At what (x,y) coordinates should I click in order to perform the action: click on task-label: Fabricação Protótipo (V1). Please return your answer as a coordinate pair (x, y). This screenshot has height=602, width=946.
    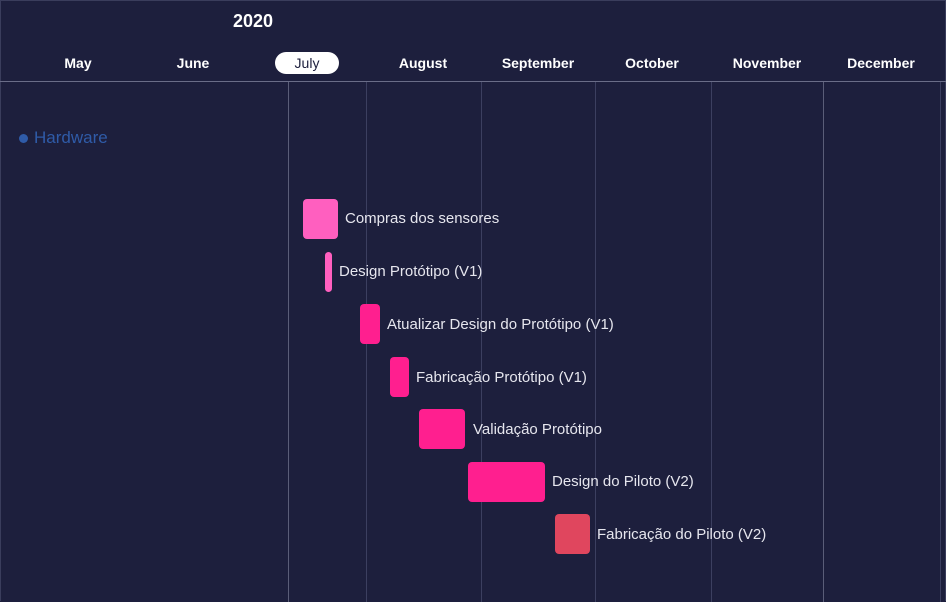
    Looking at the image, I should click on (501, 377).